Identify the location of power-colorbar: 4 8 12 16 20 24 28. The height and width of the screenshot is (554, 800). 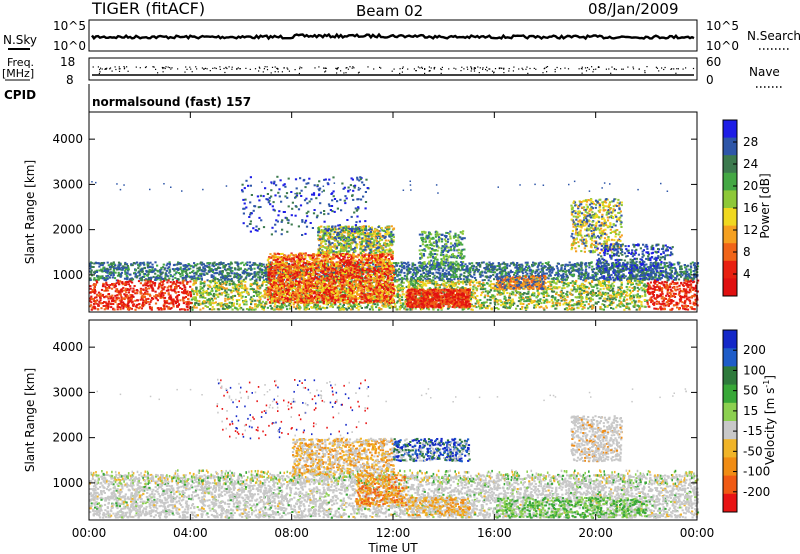
(740, 208).